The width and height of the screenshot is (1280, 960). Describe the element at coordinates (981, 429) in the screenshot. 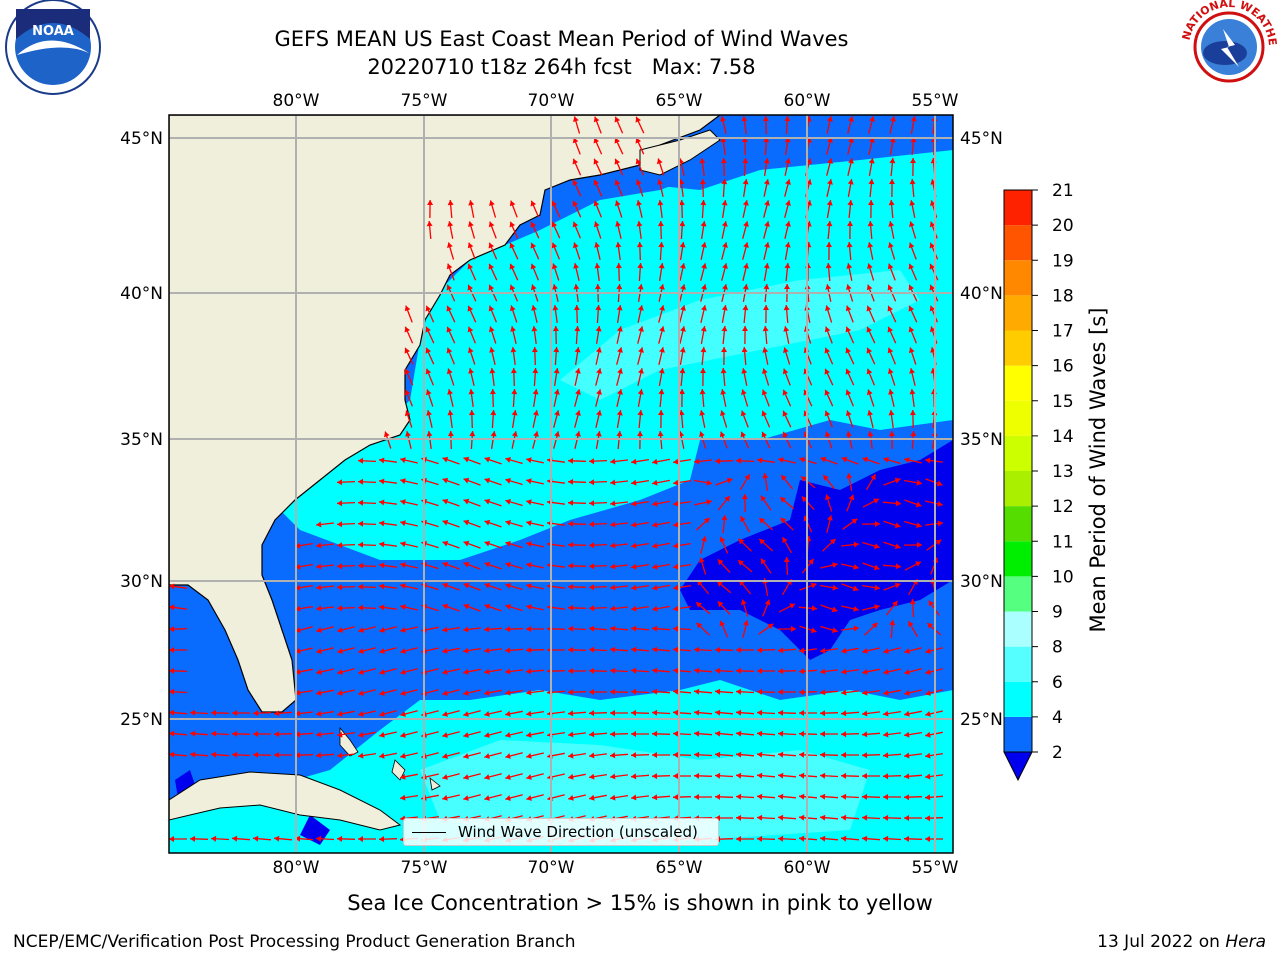

I see `lat-labels-right: 45°N 40°N 35°N 30°N 25°N` at that location.